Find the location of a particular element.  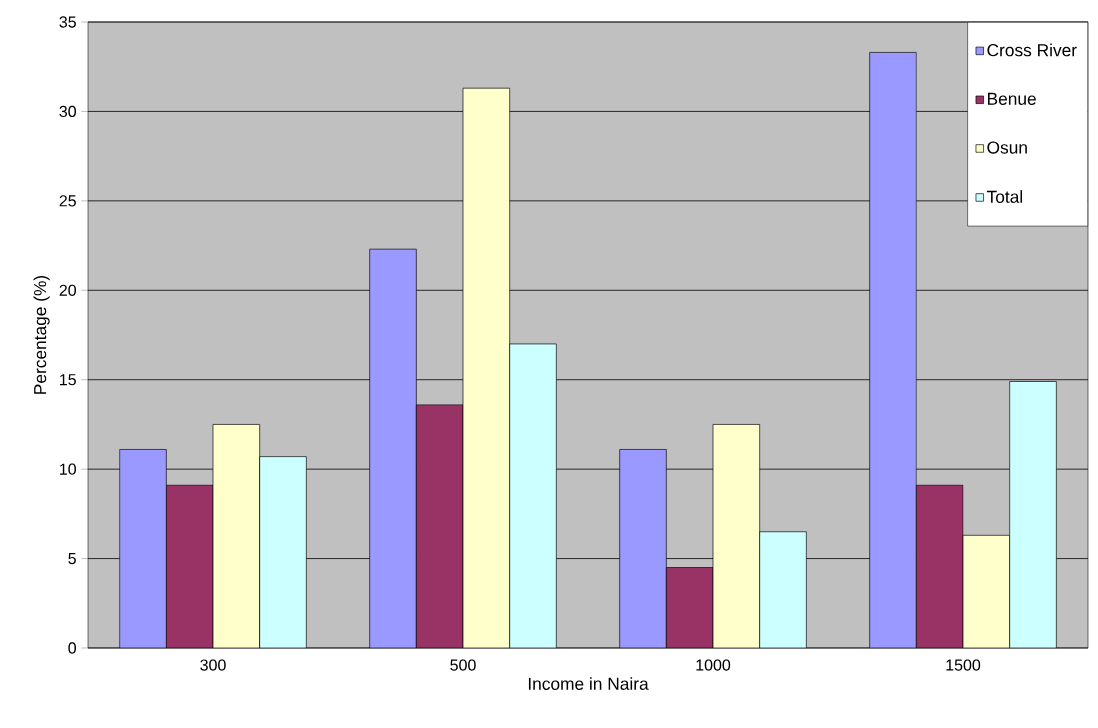

y-tick-label: 20 is located at coordinates (67, 290).